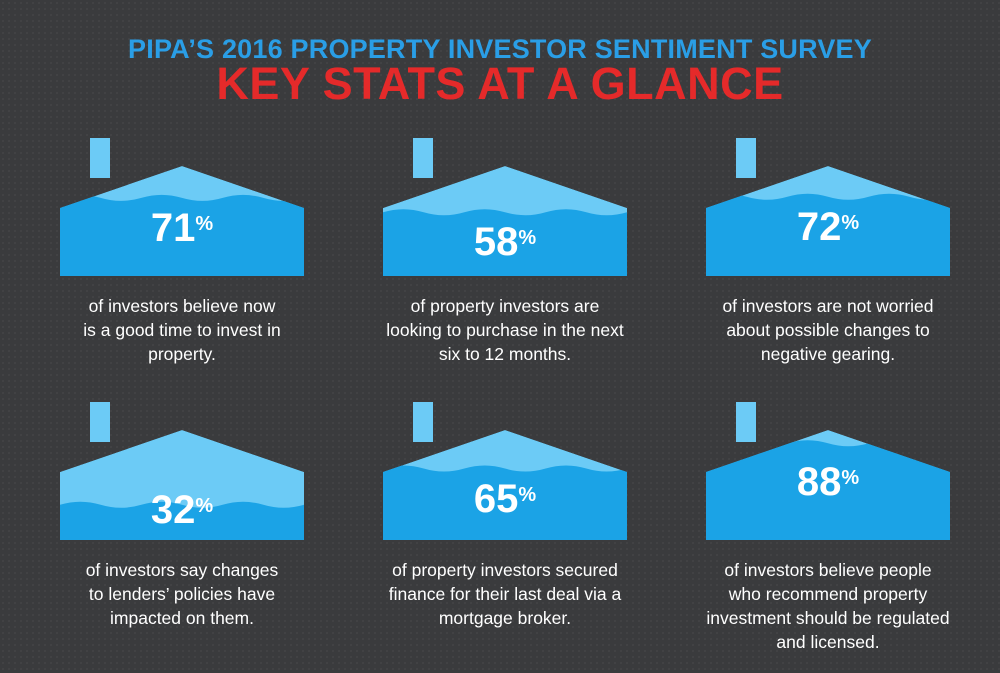  I want to click on caption-line: mortgage broker., so click(505, 618).